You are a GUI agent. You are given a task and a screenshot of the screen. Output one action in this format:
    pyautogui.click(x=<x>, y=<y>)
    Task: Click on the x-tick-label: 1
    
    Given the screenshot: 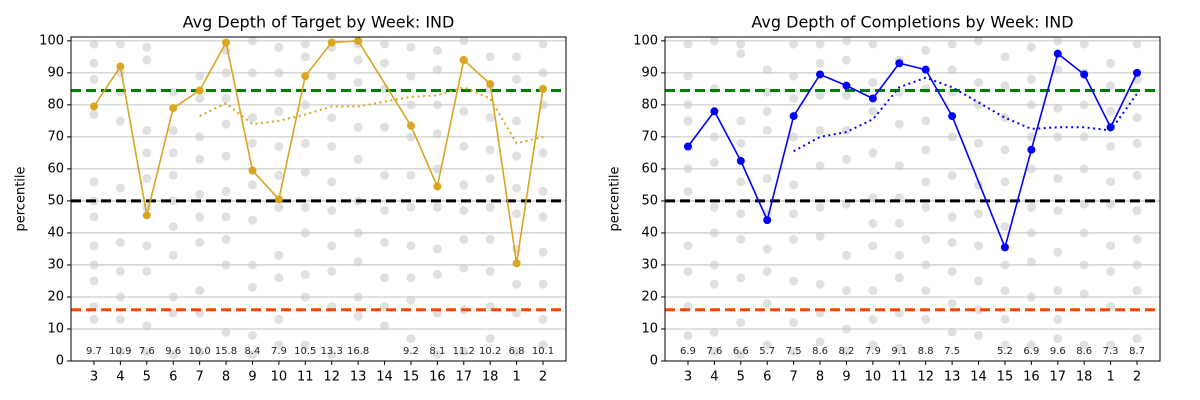 What is the action you would take?
    pyautogui.click(x=1110, y=377)
    